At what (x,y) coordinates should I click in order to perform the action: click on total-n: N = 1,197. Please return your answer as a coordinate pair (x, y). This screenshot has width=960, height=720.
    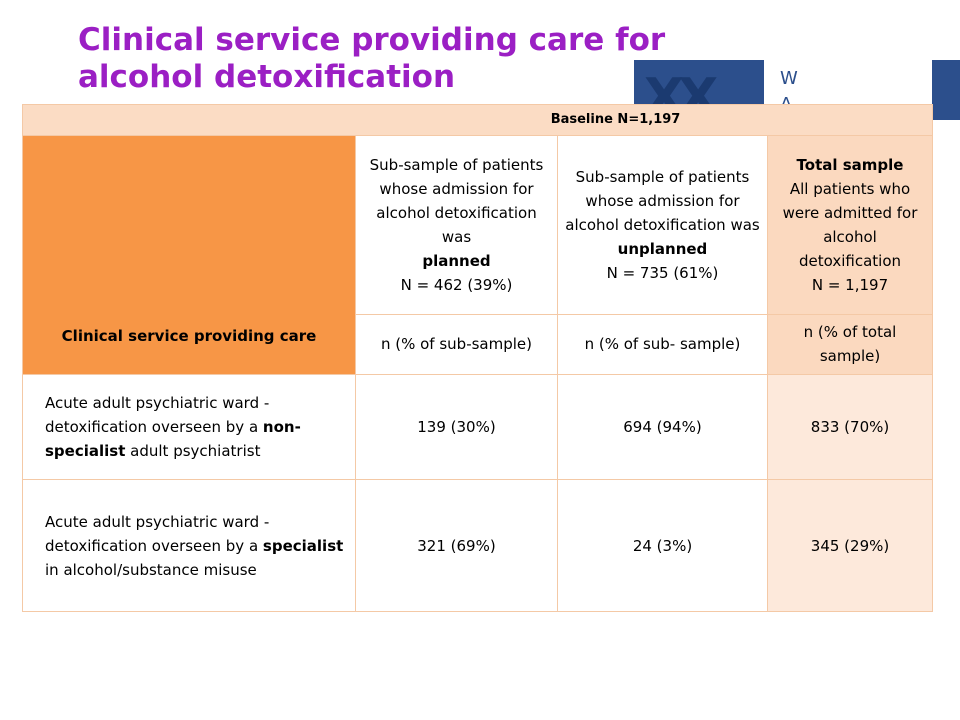
    Looking at the image, I should click on (850, 284).